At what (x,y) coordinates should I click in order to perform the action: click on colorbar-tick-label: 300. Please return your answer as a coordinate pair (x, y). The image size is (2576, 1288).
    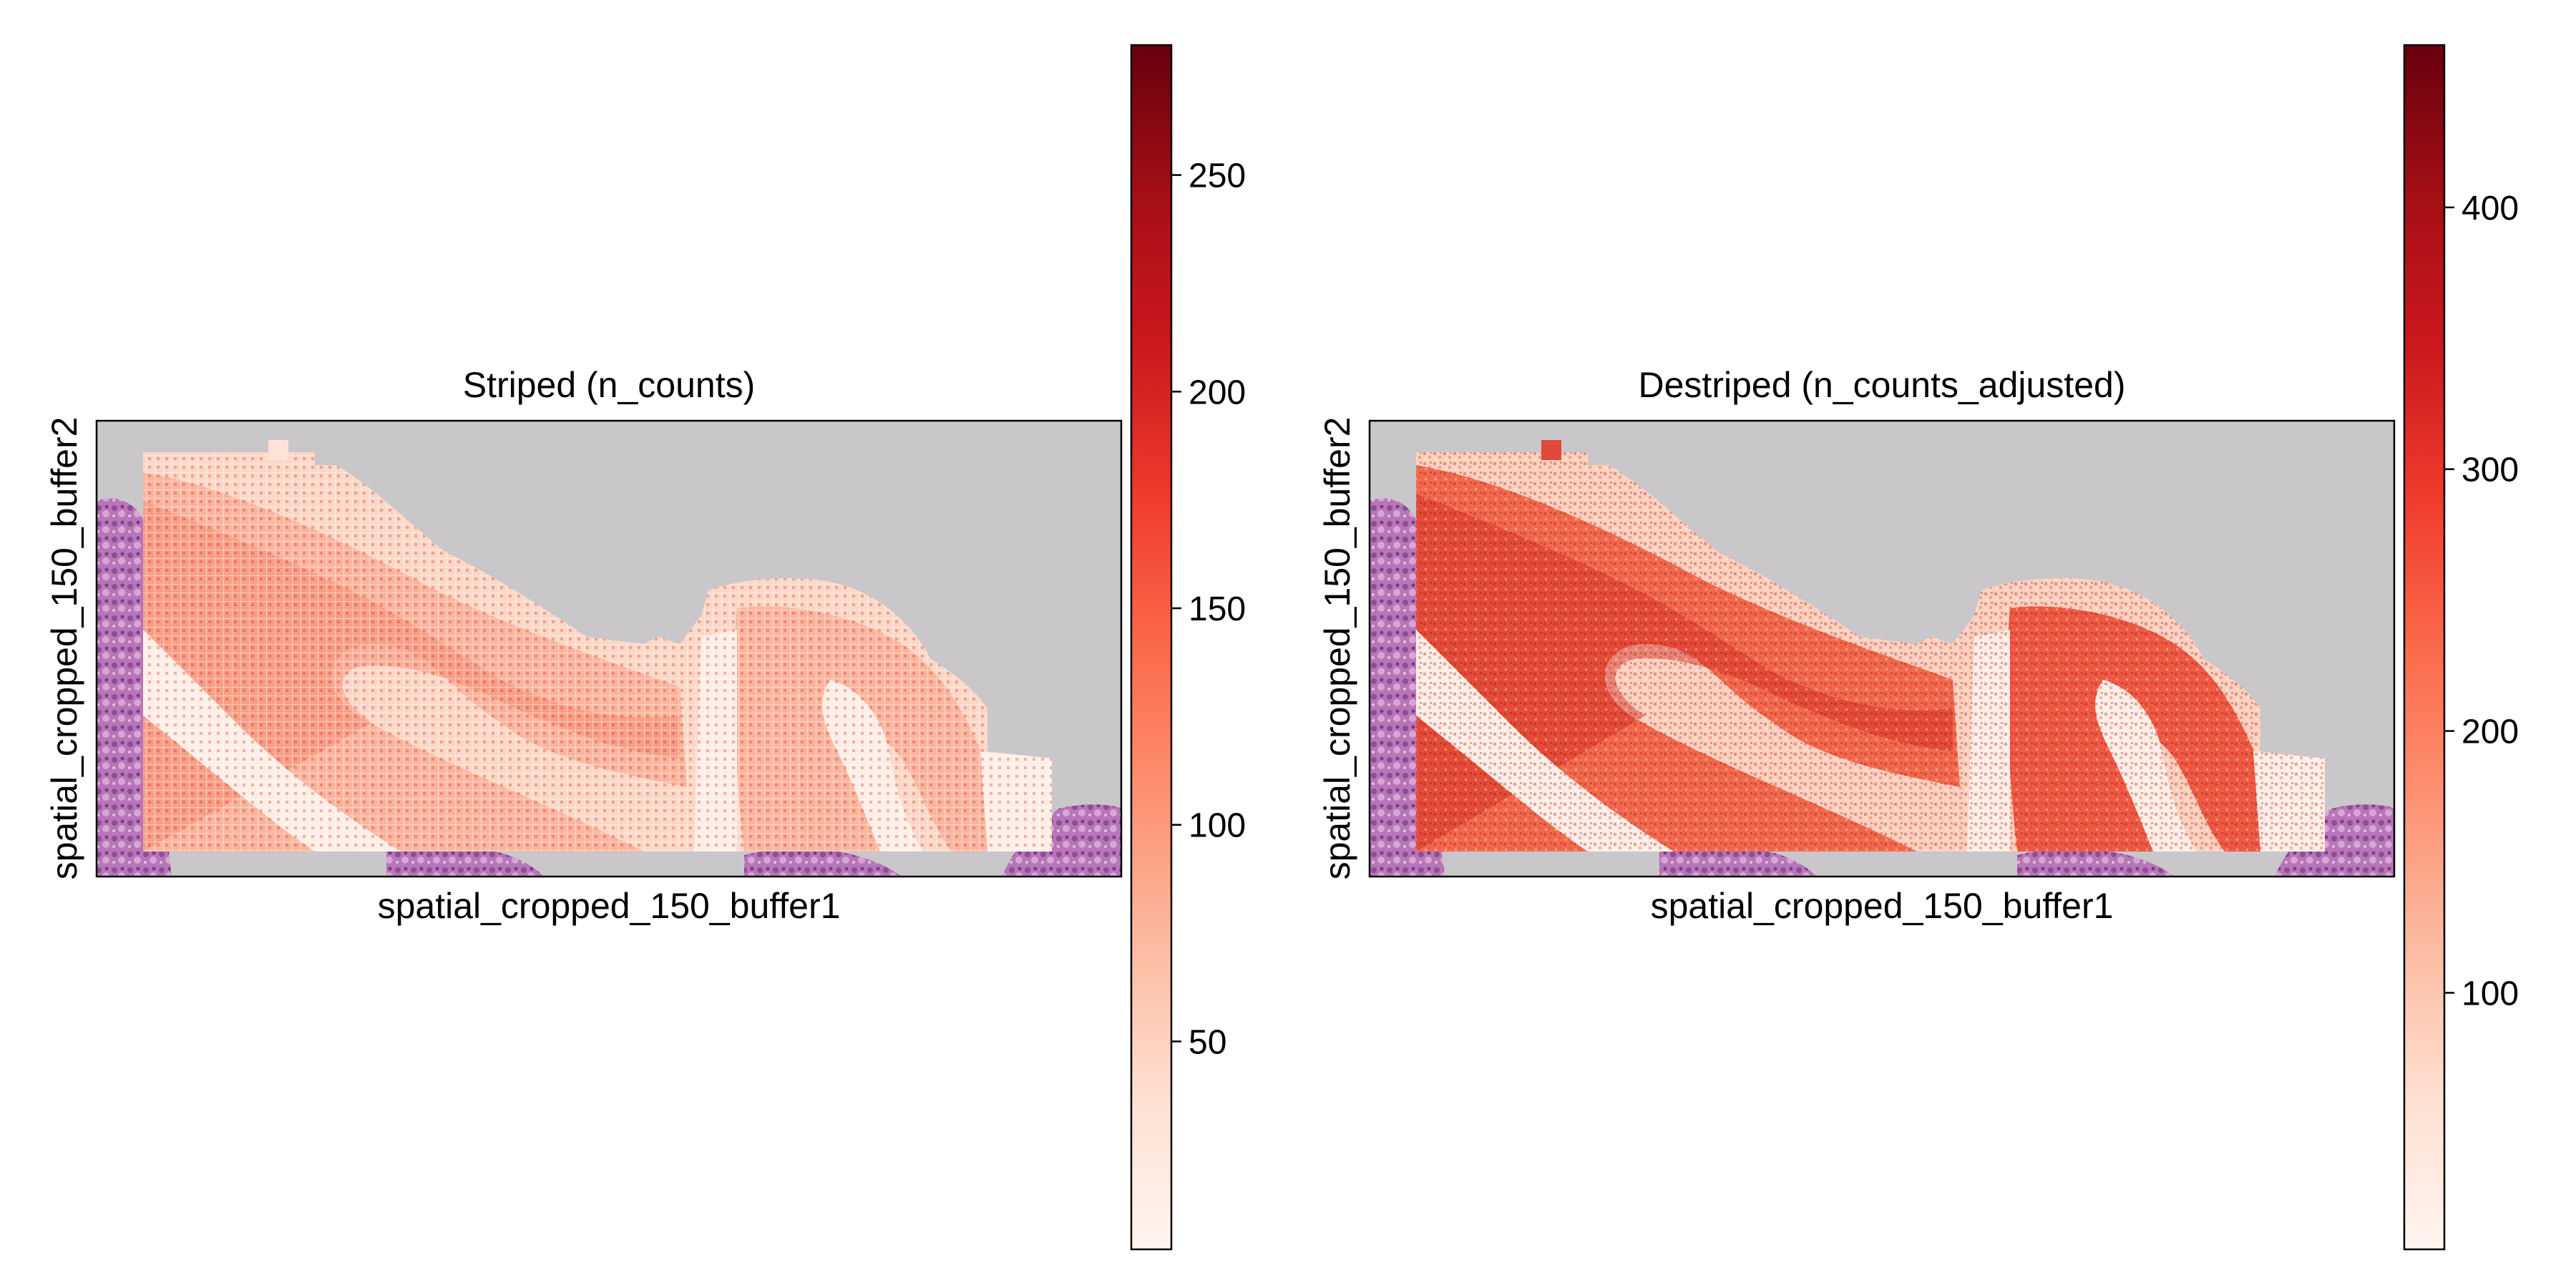
    Looking at the image, I should click on (2490, 470).